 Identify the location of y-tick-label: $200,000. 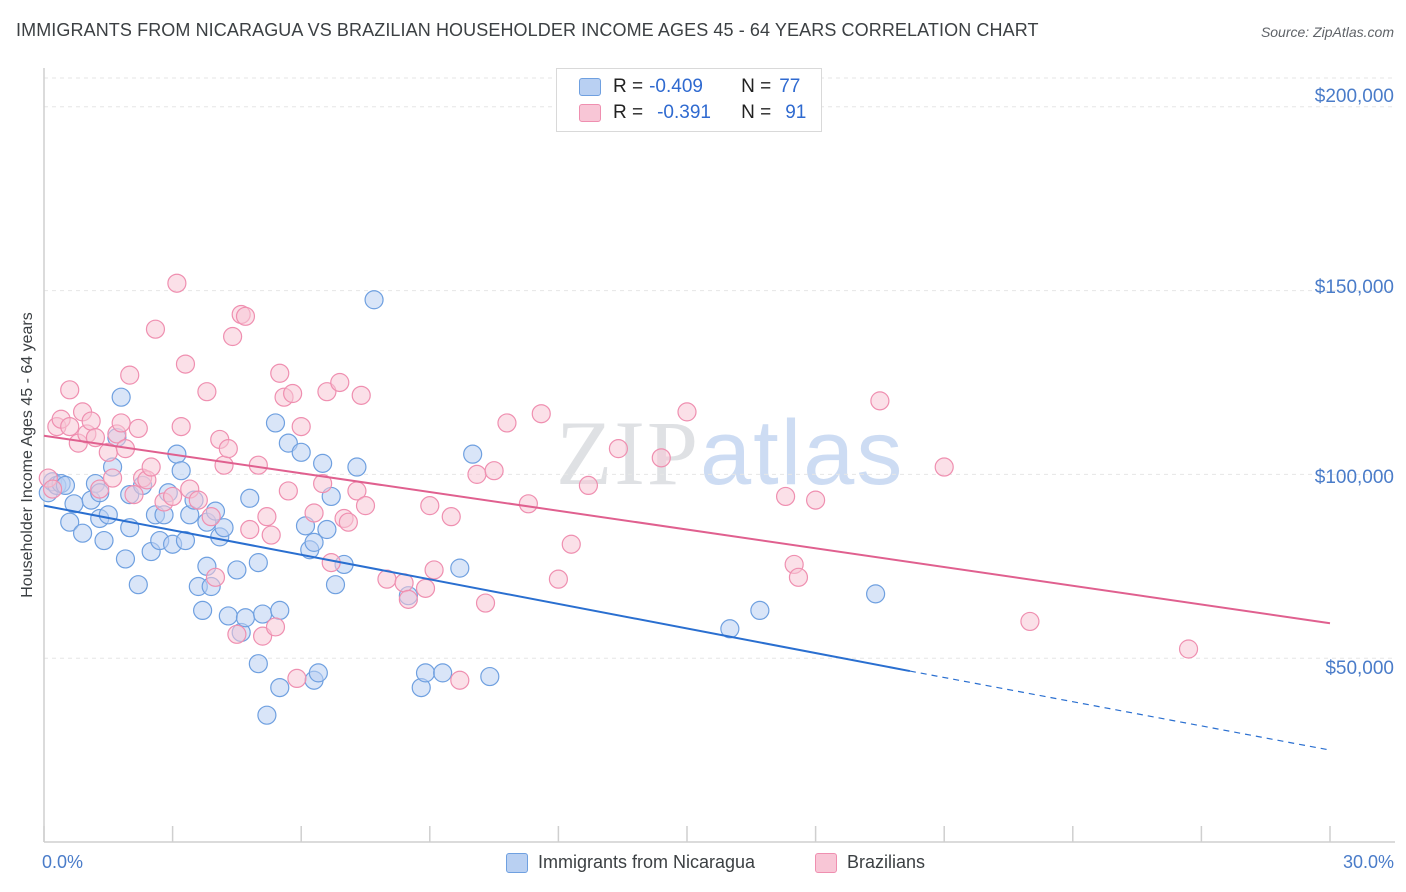
(1354, 96).